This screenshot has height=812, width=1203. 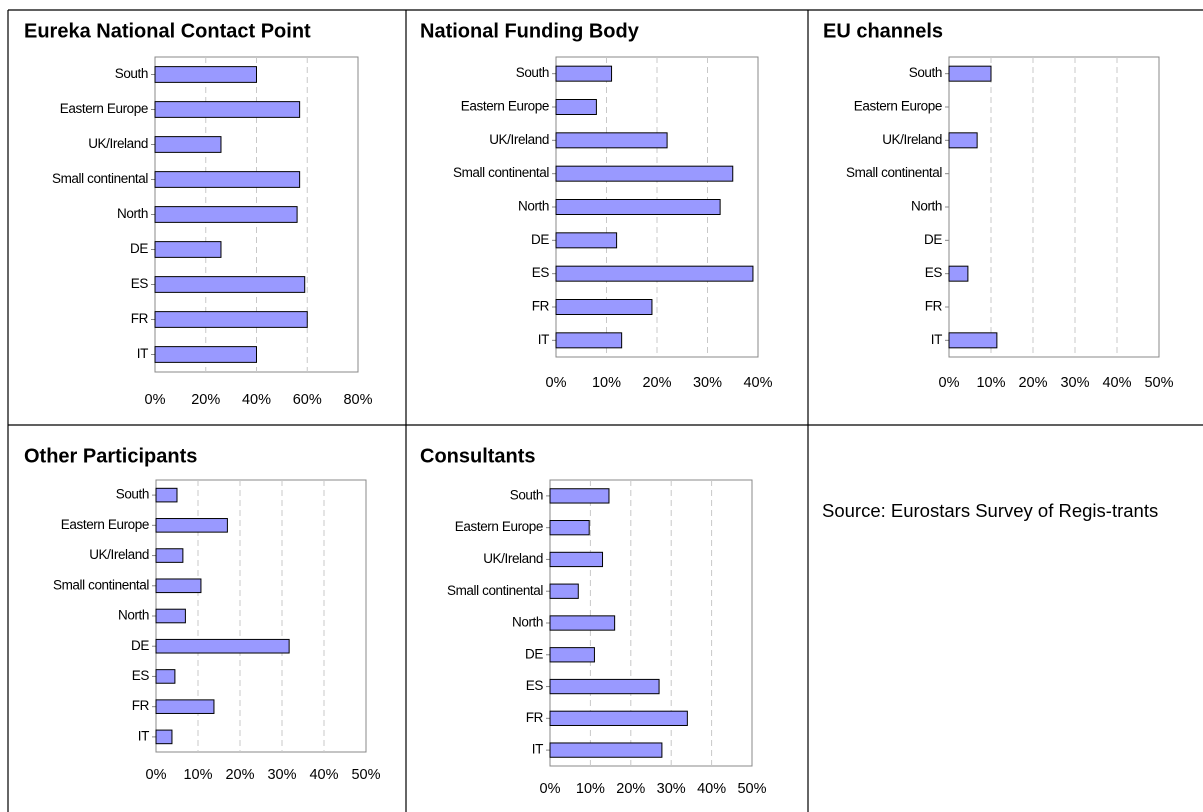 I want to click on x-tick-label: 80%, so click(x=357, y=400).